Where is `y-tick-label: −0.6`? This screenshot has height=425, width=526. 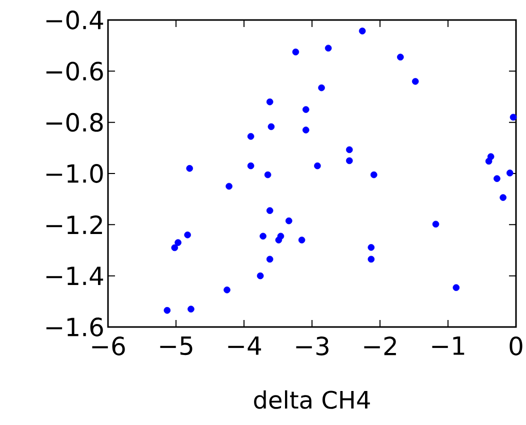
y-tick-label: −0.6 is located at coordinates (74, 71).